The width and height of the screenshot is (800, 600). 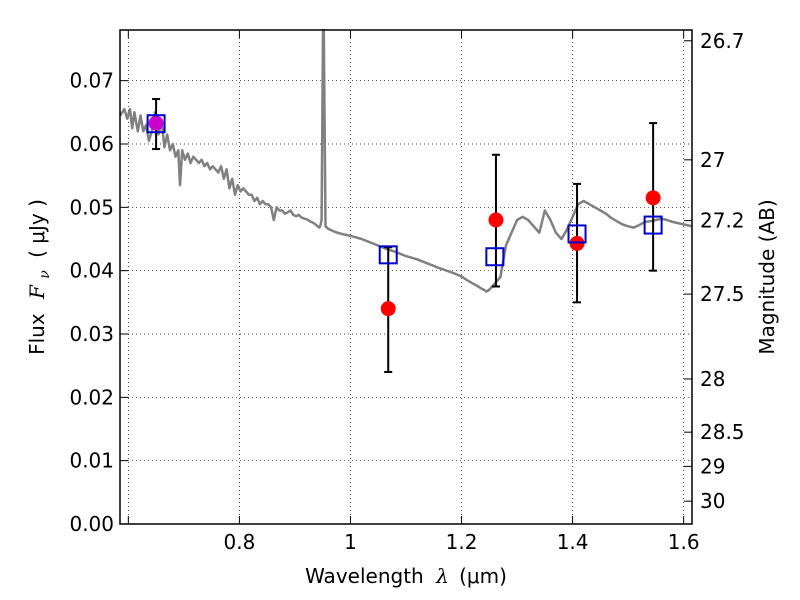 I want to click on y-tick-label: 0.02, so click(x=91, y=397).